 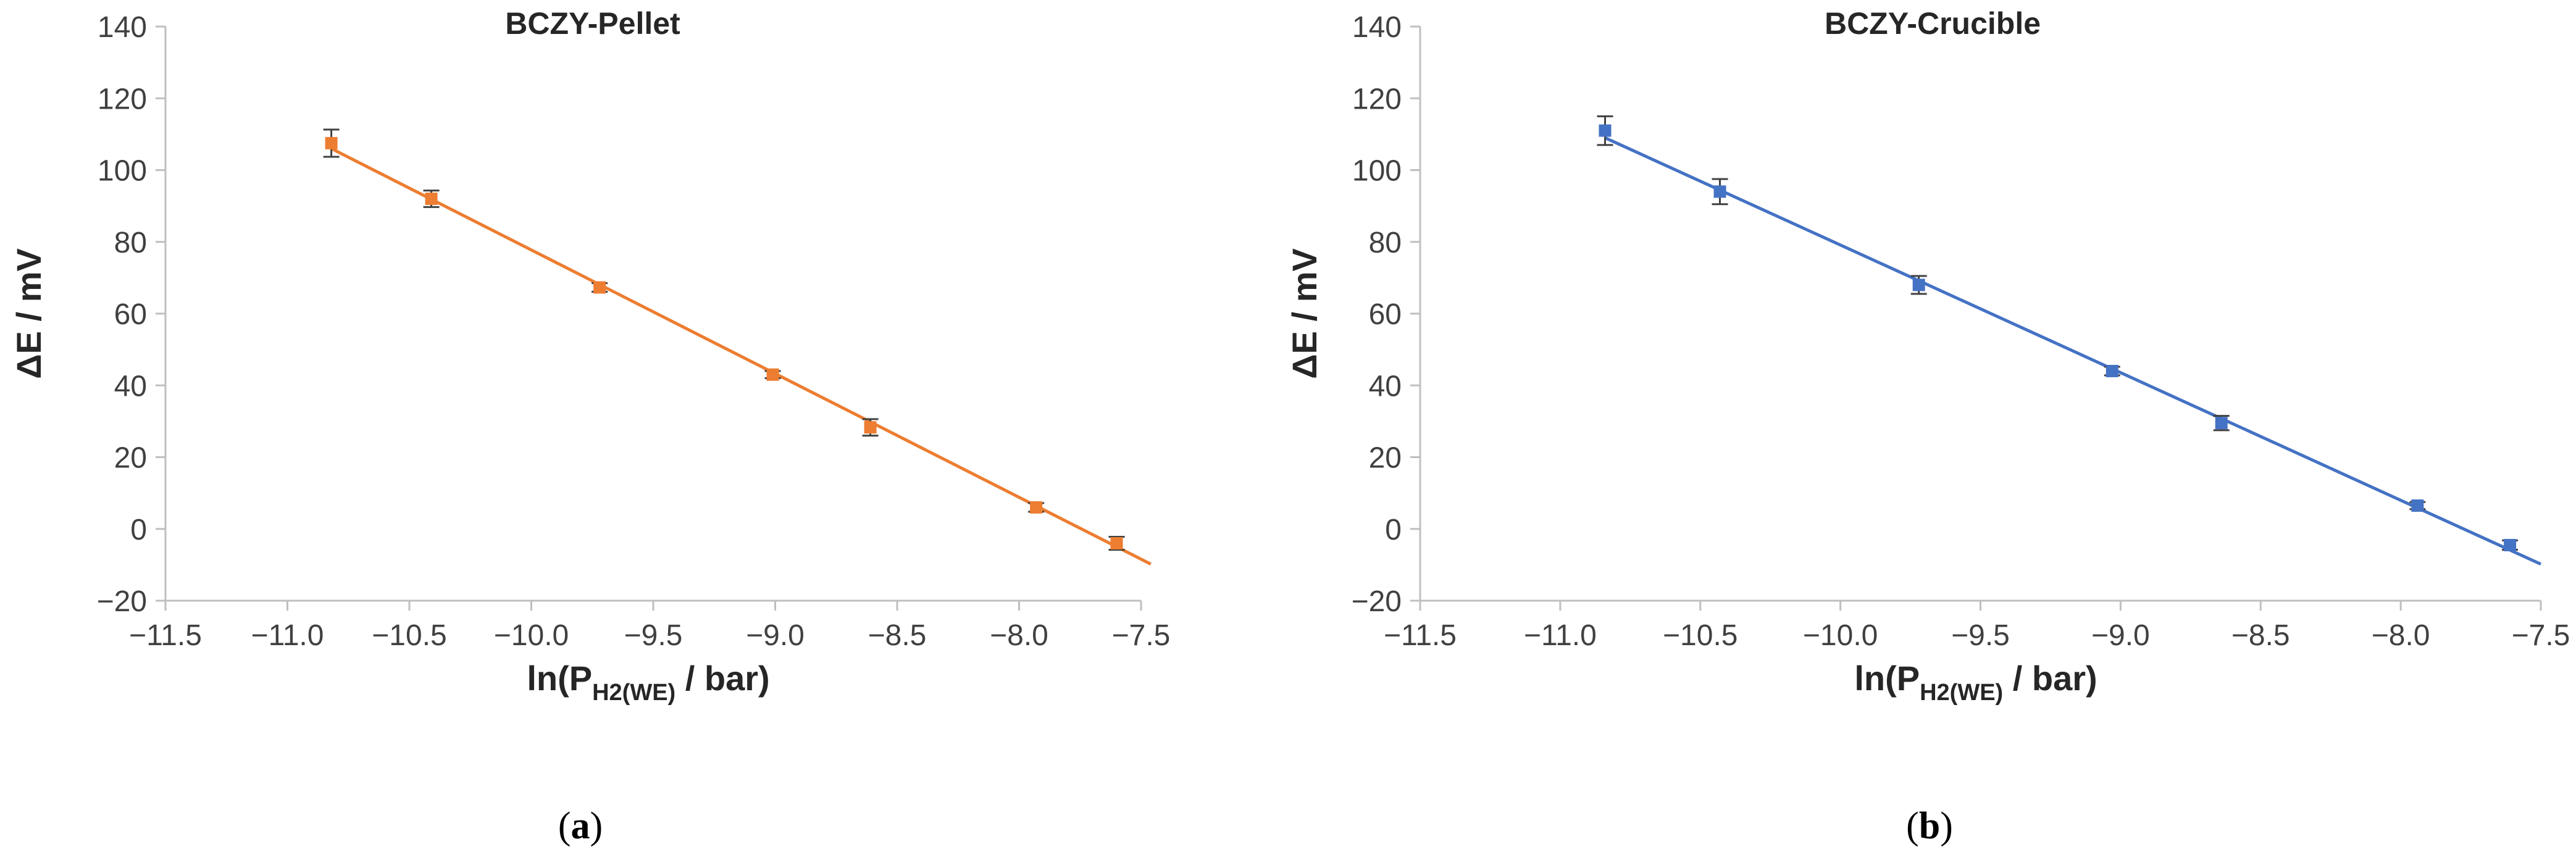 I want to click on panel-label-letter: b, so click(x=1930, y=826).